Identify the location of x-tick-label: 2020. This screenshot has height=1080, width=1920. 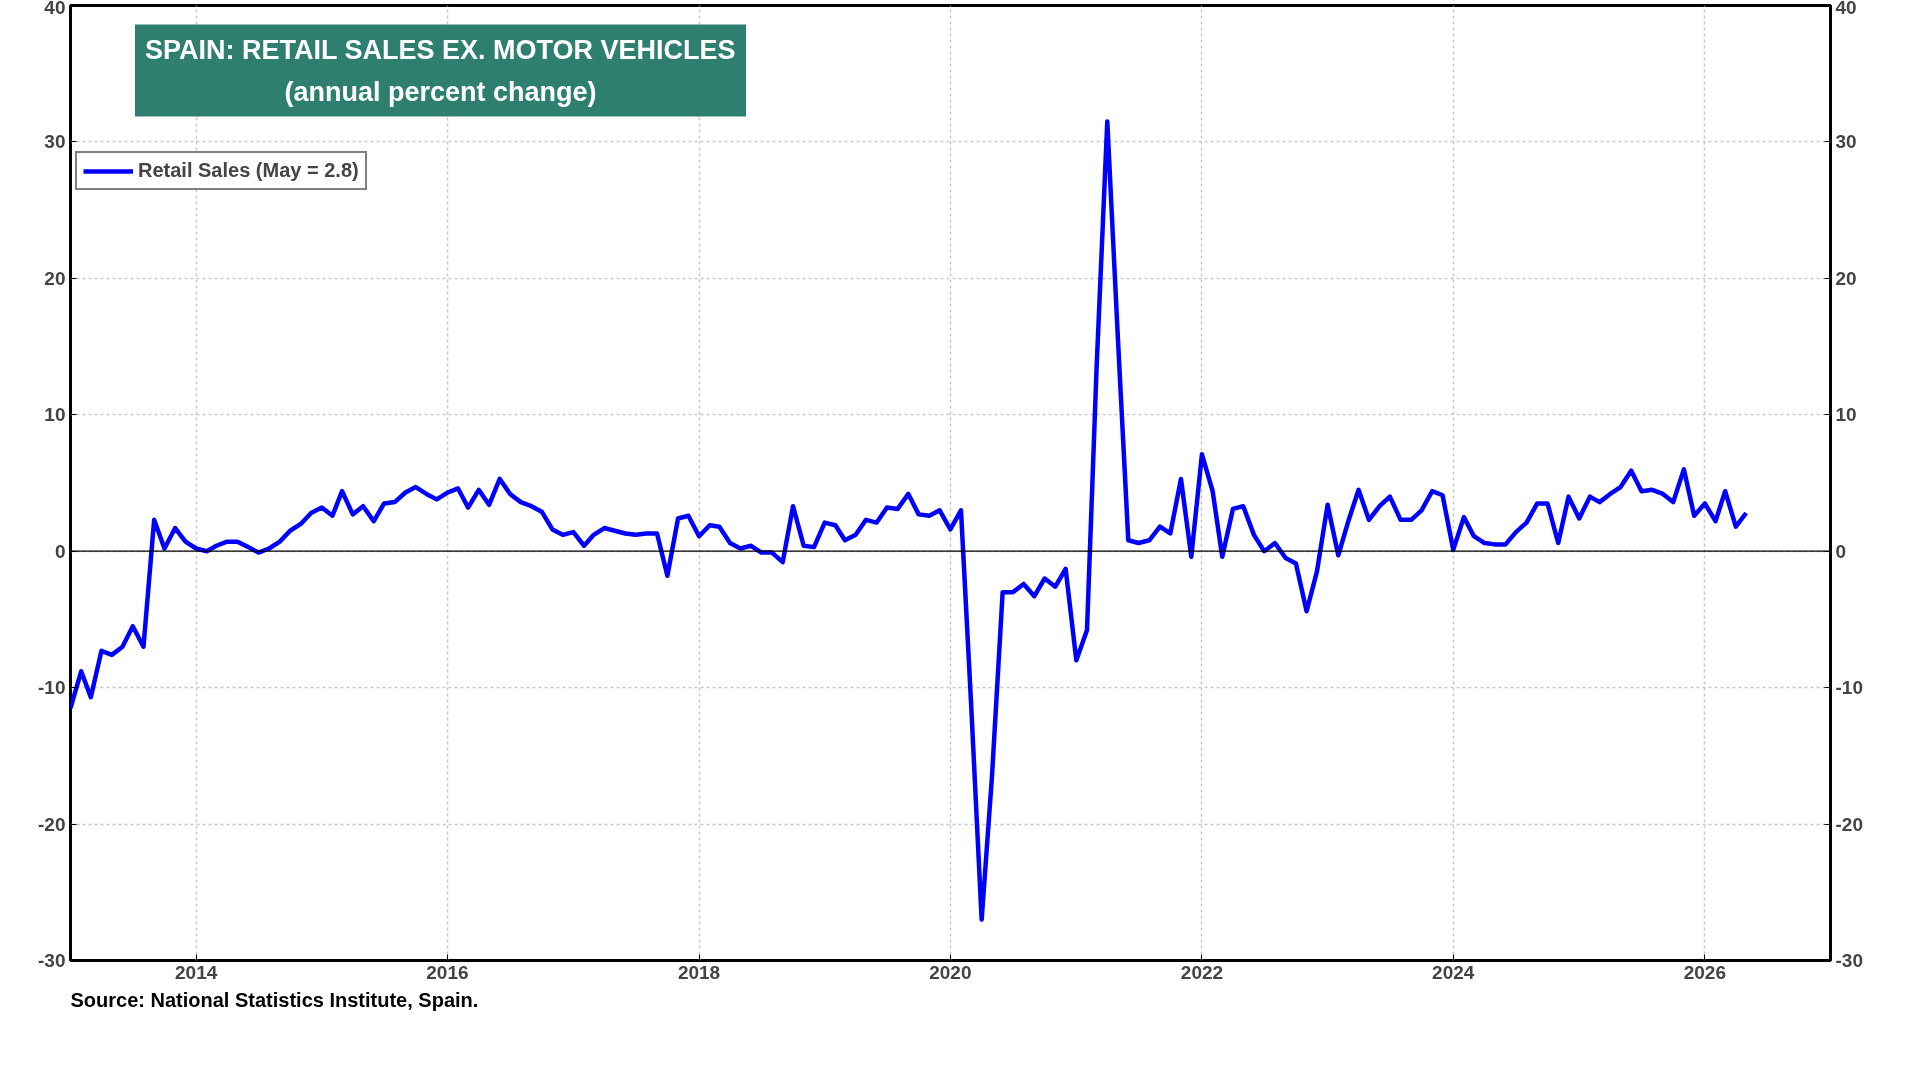
(950, 972).